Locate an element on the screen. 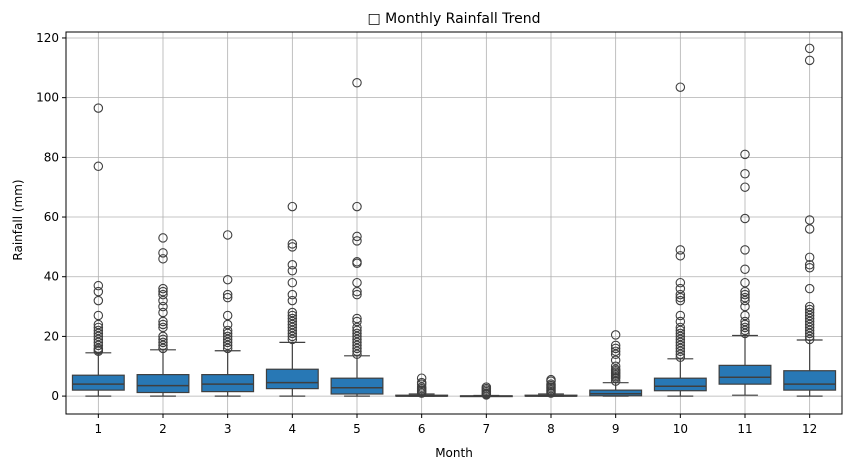  x-tick-label: 8 is located at coordinates (551, 429).